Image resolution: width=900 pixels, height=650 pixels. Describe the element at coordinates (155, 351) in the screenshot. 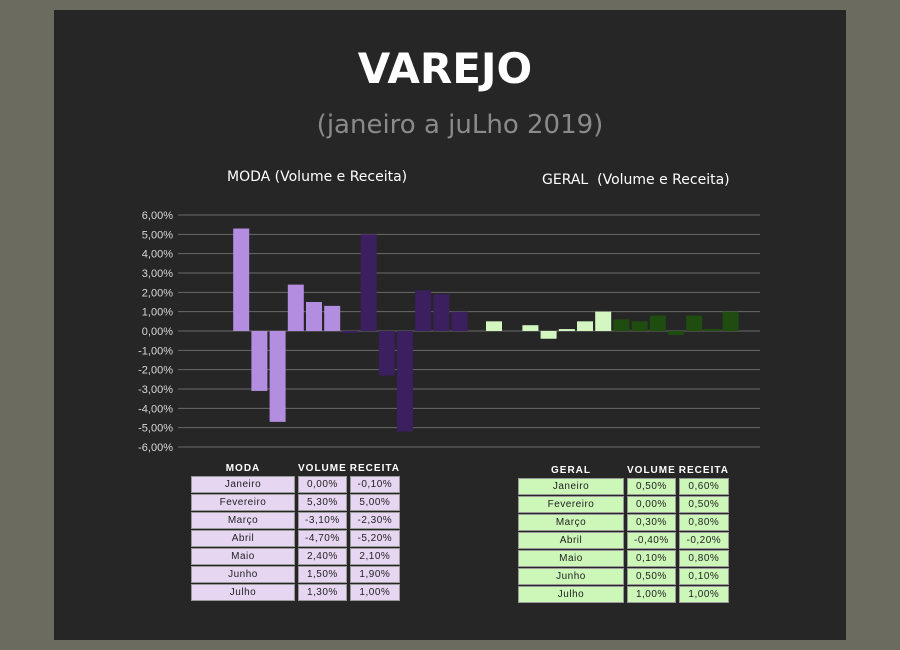

I see `y-tick-label: -1,00%` at that location.